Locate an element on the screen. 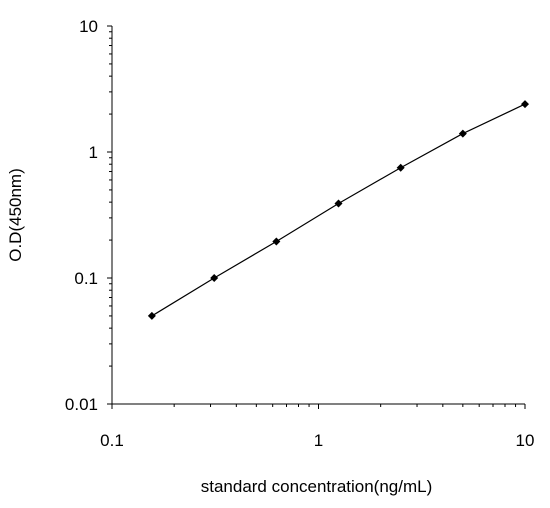 This screenshot has height=508, width=550. y-tick-label: 0.01 is located at coordinates (81, 404).